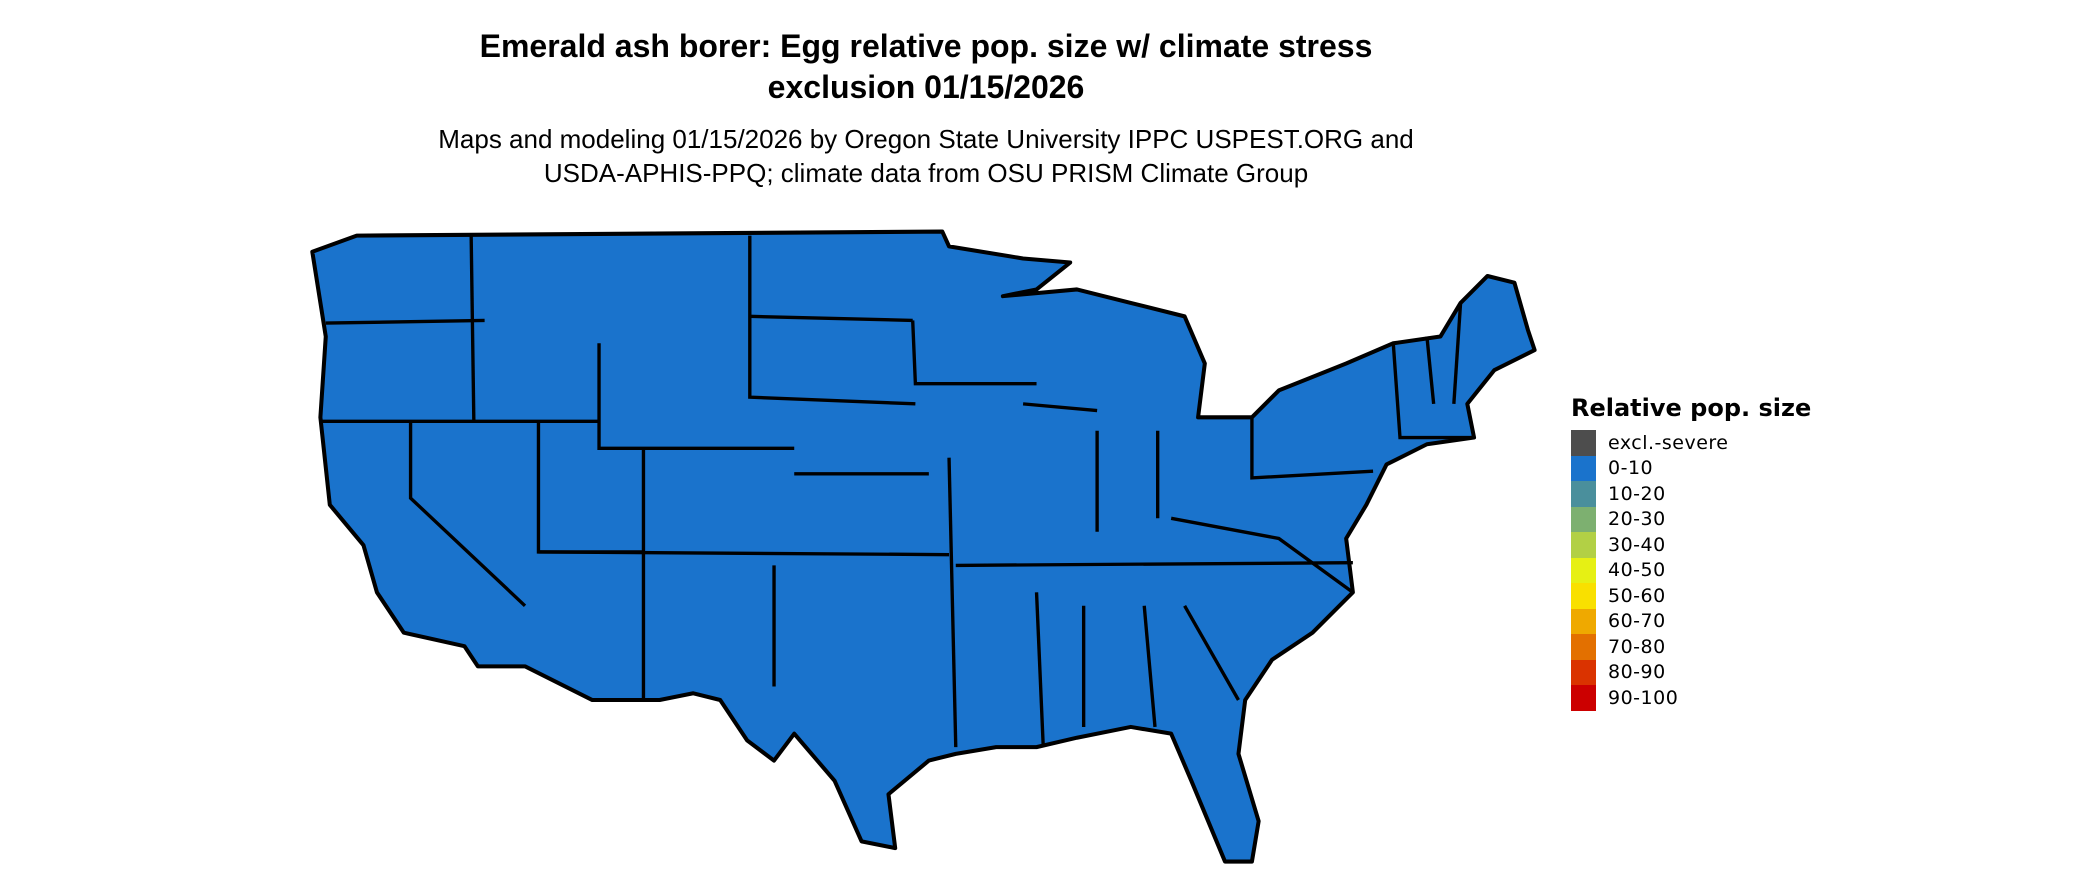 The height and width of the screenshot is (892, 2100). What do you see at coordinates (1691, 468) in the screenshot?
I see `legend-item: 0-10` at bounding box center [1691, 468].